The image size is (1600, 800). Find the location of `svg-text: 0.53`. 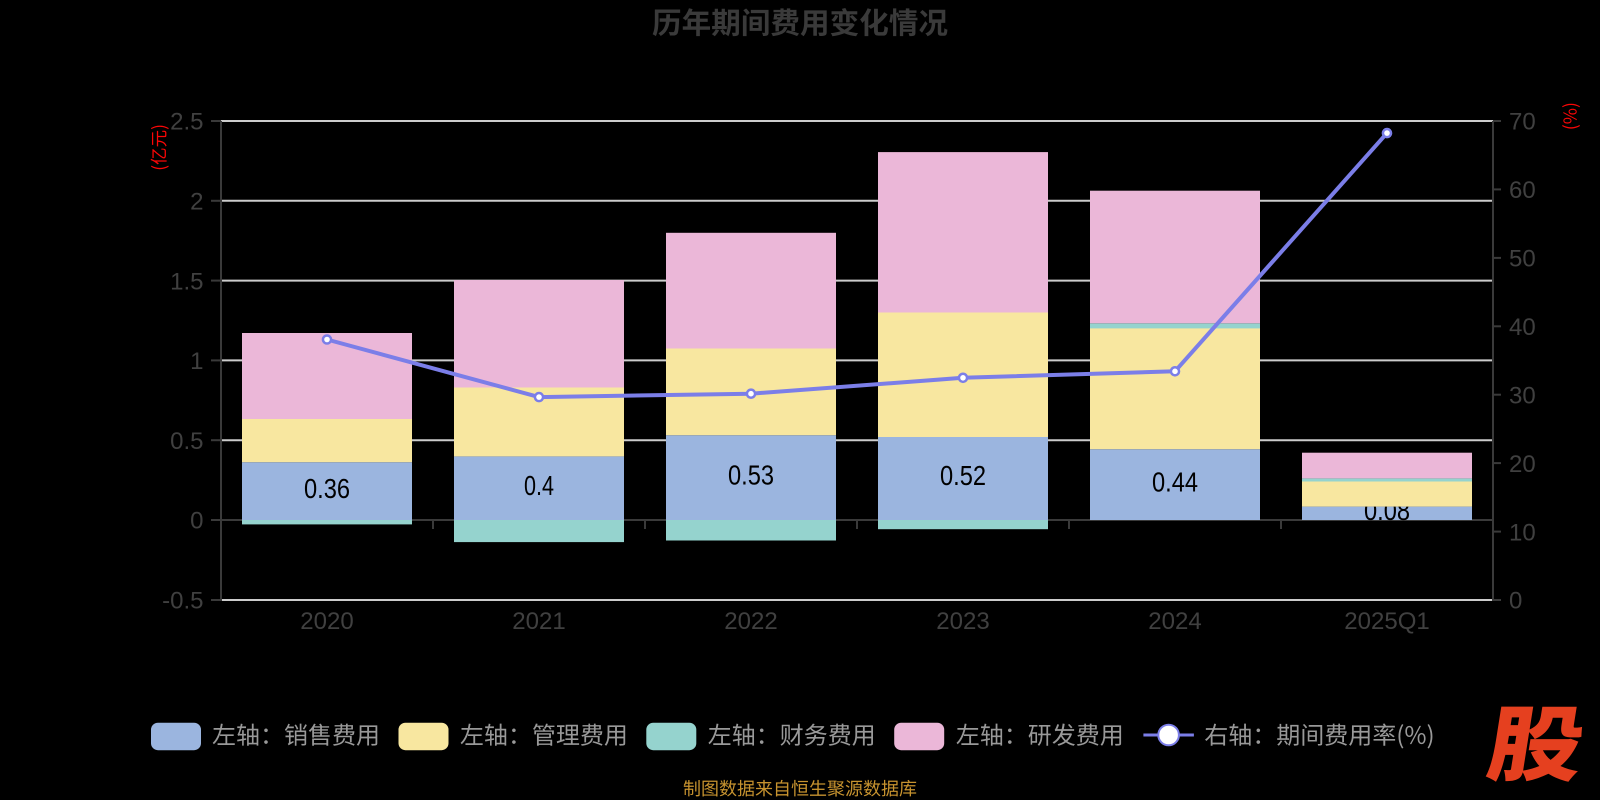

svg-text: 0.53 is located at coordinates (751, 474).